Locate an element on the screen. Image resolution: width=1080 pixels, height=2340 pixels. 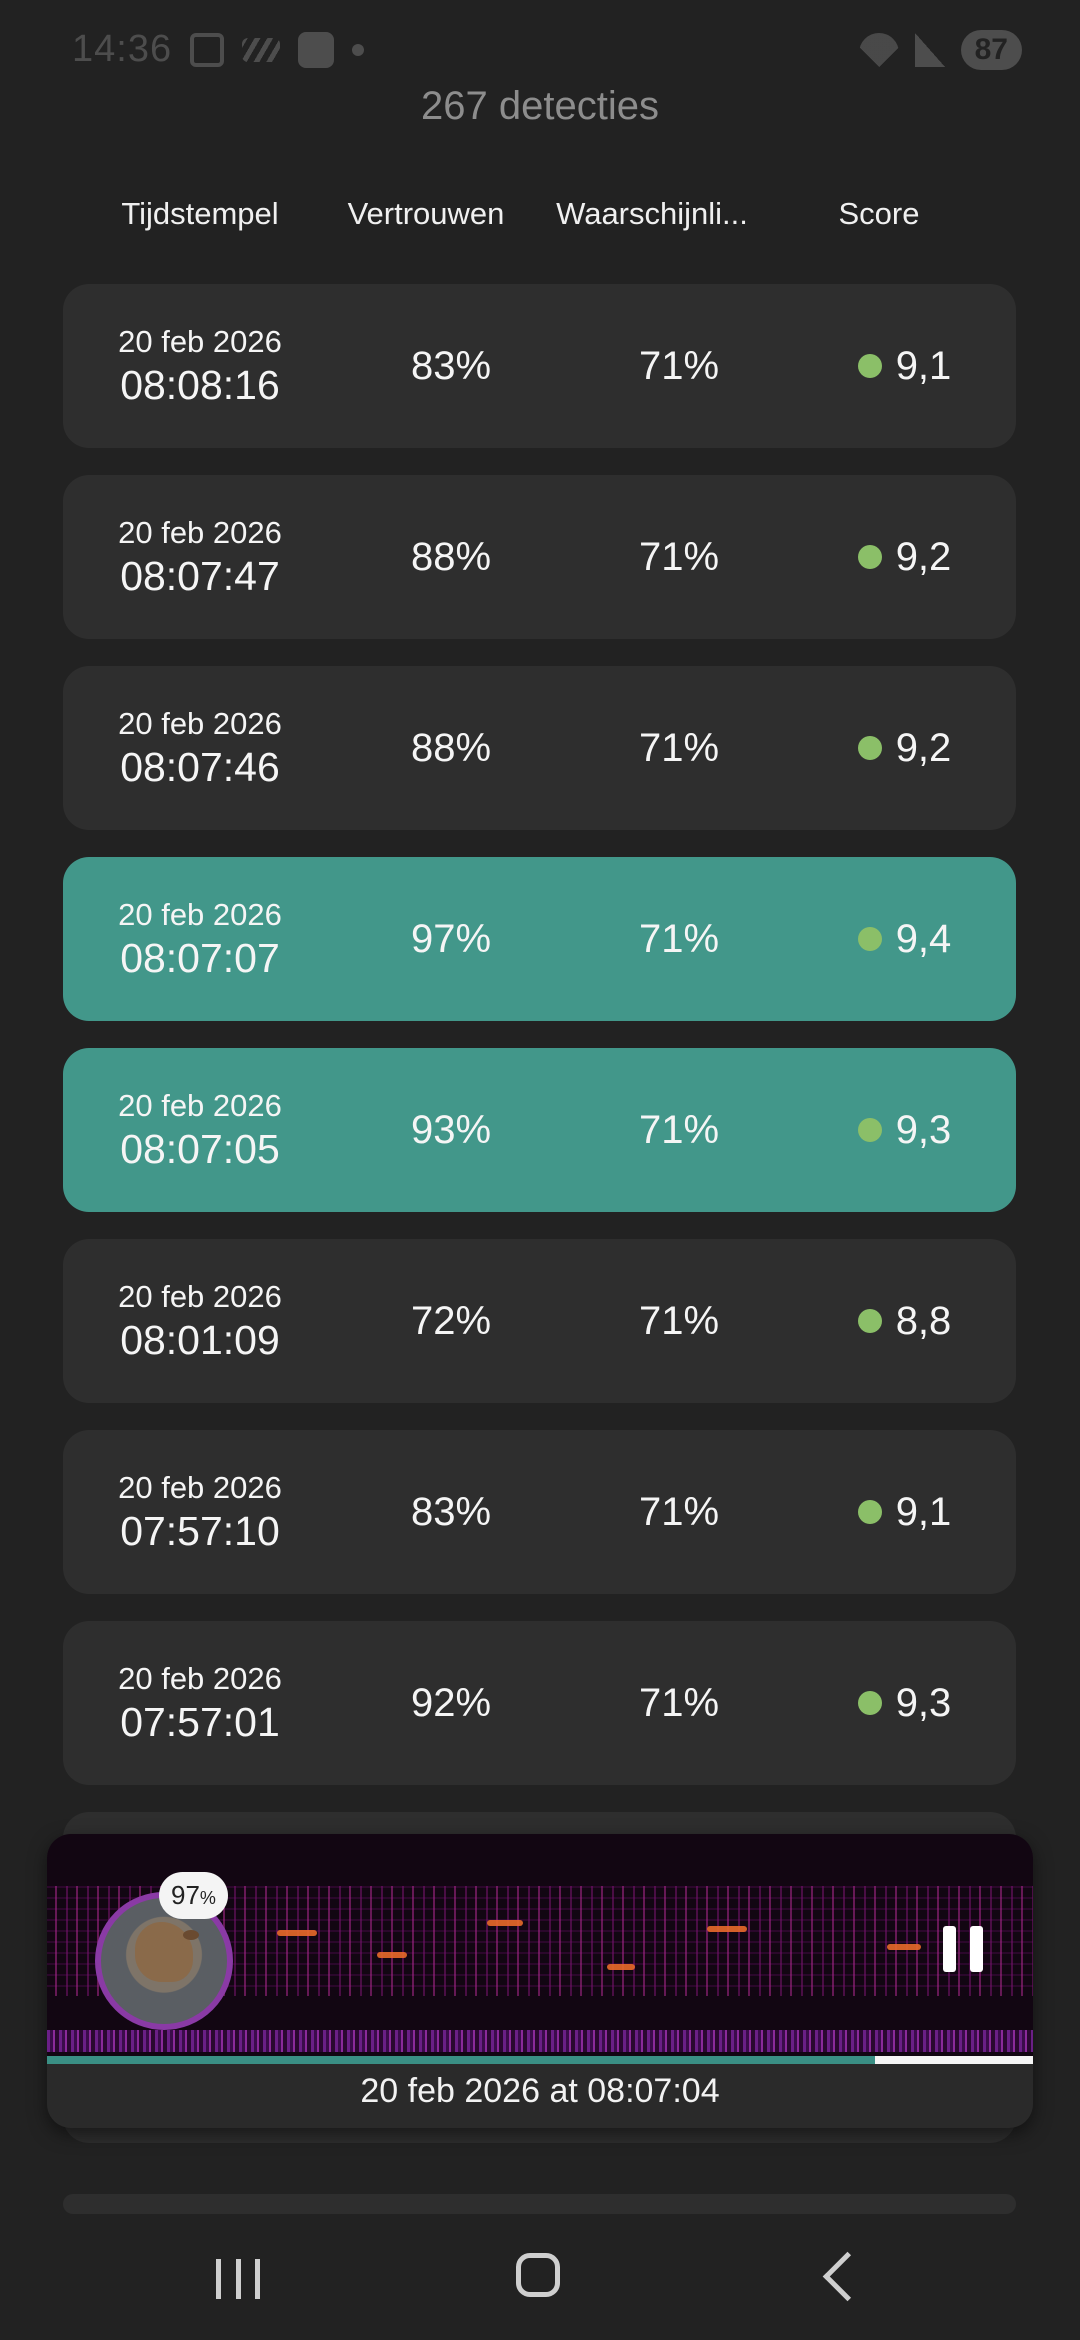
row-confidence: 97% is located at coordinates (451, 938).